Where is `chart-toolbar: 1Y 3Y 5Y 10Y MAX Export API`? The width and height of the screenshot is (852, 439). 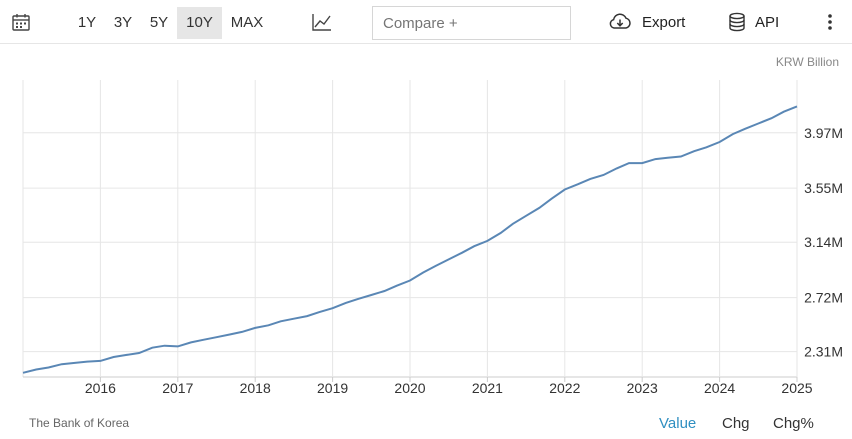
chart-toolbar: 1Y 3Y 5Y 10Y MAX Export API is located at coordinates (426, 22).